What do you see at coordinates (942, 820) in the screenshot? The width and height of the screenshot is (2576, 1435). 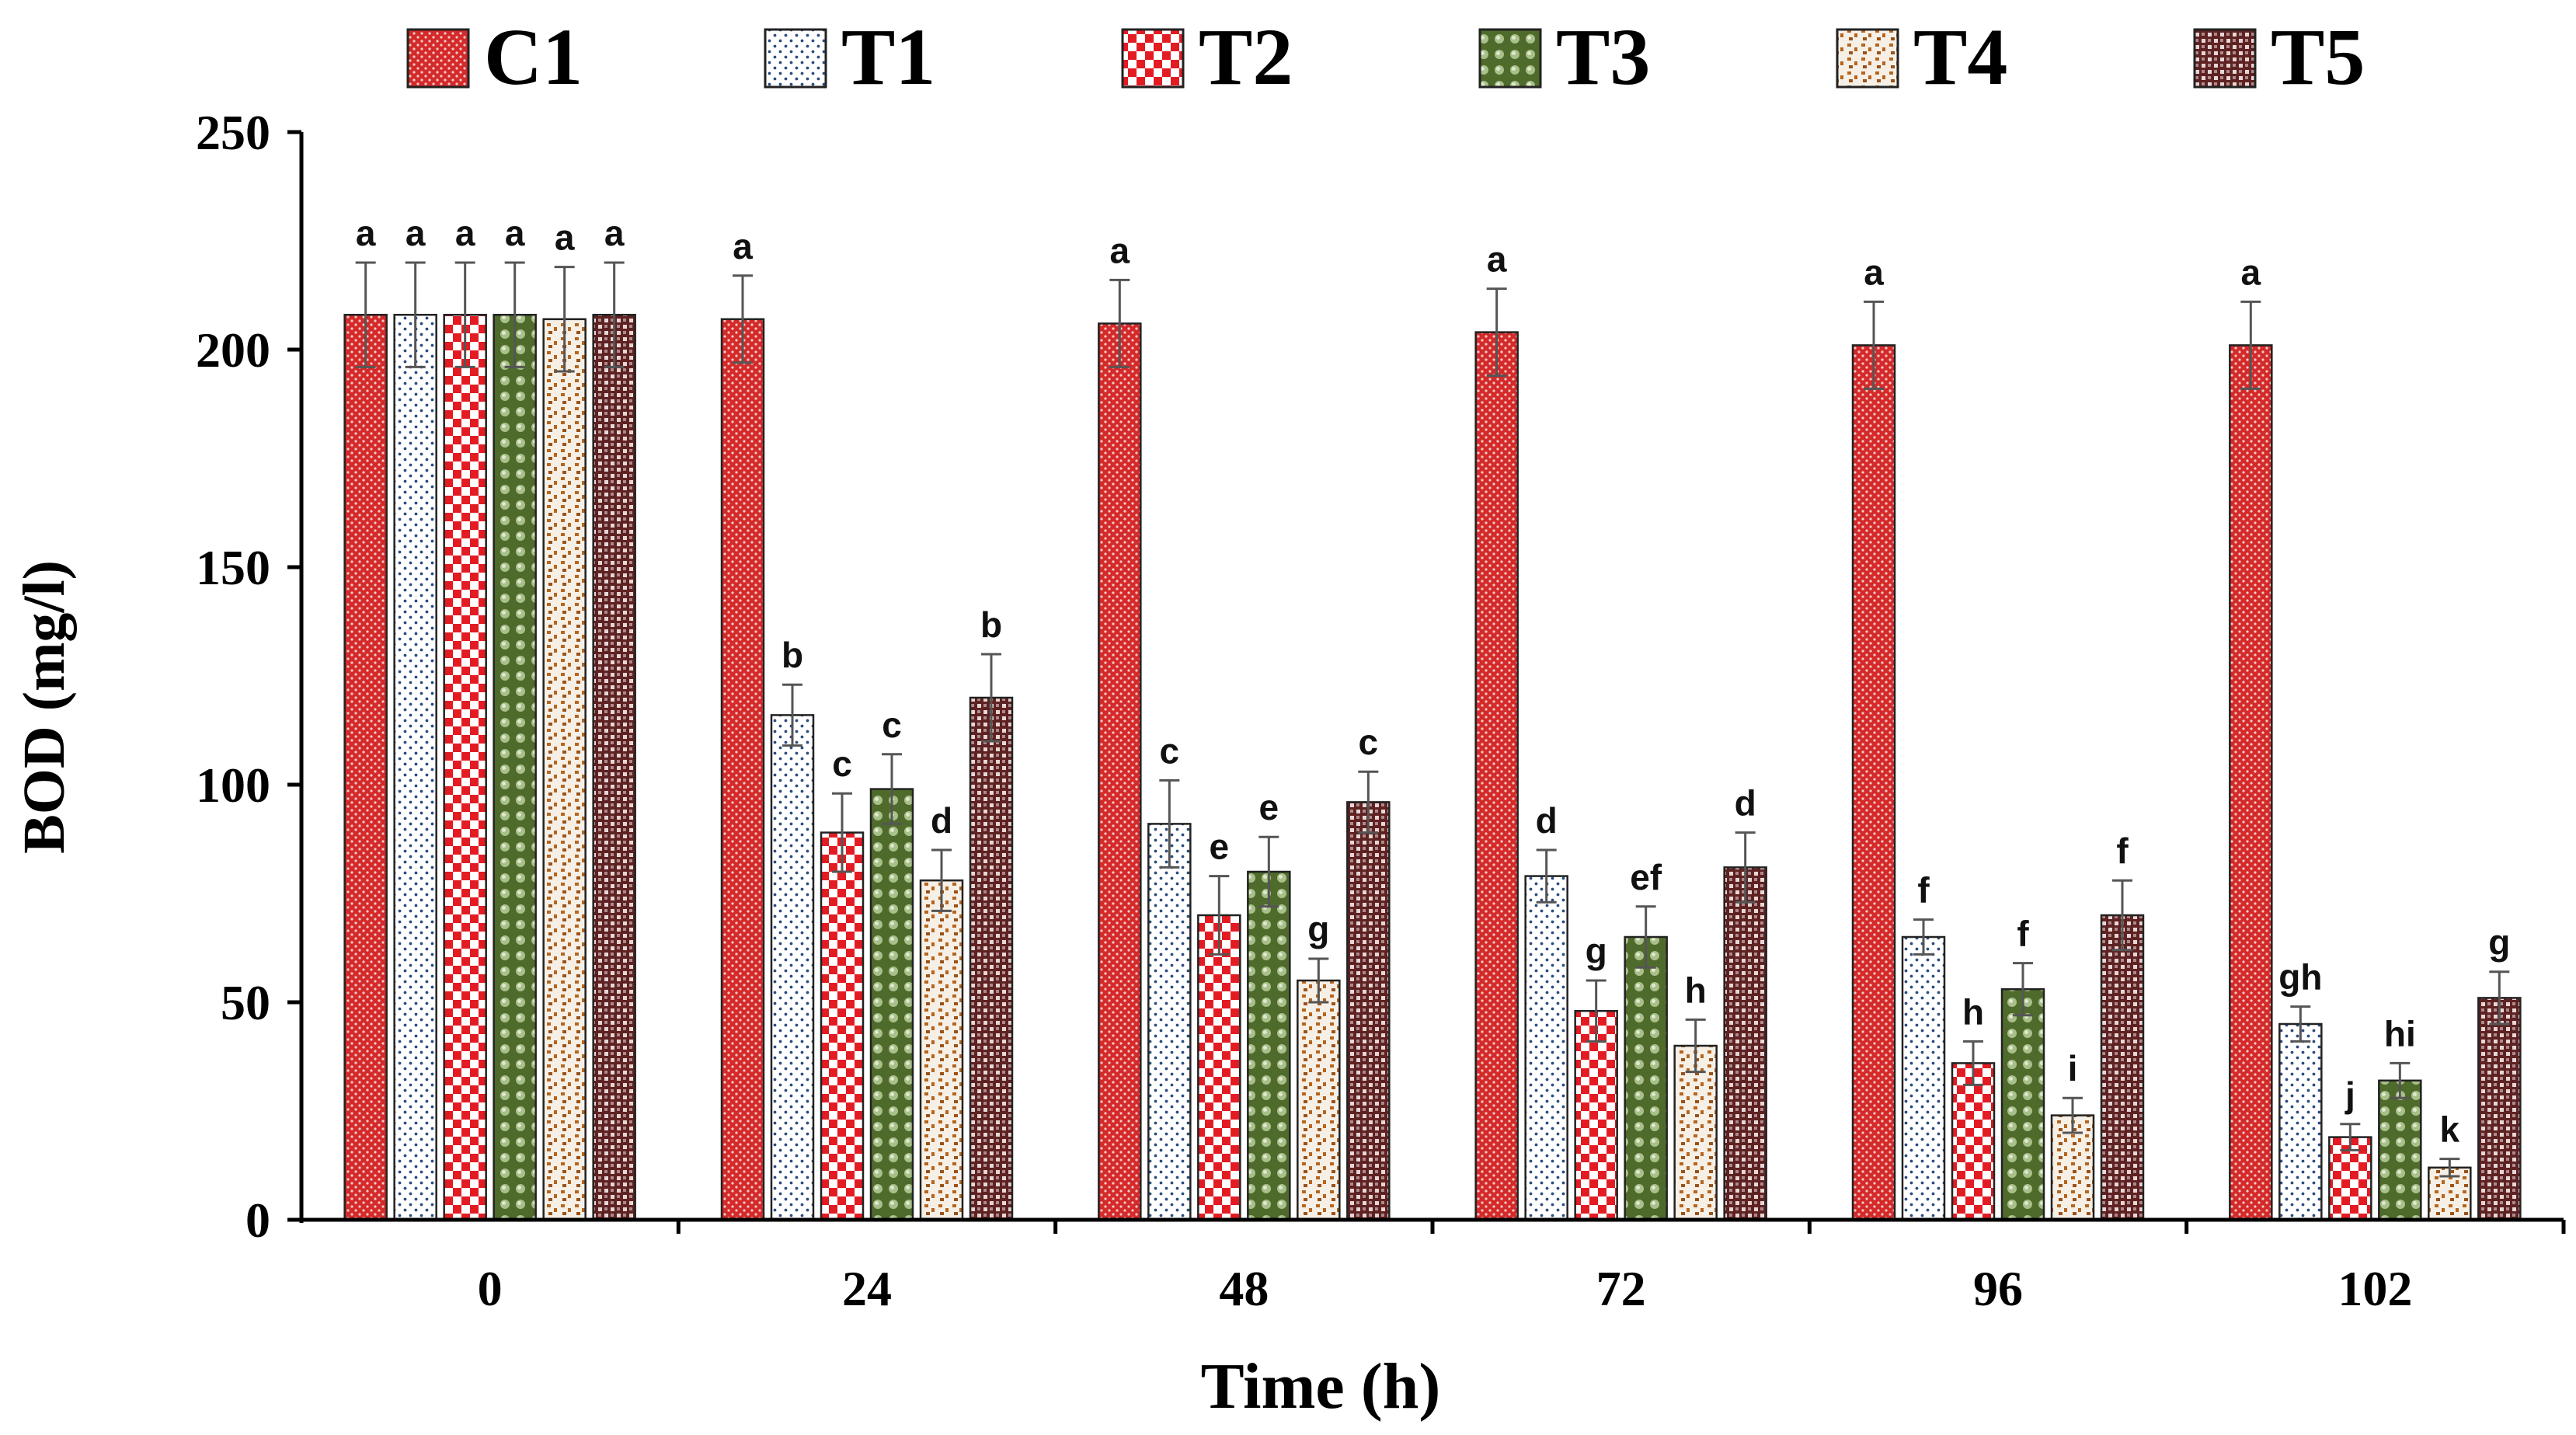 I see `sig-label-t4-24: d` at bounding box center [942, 820].